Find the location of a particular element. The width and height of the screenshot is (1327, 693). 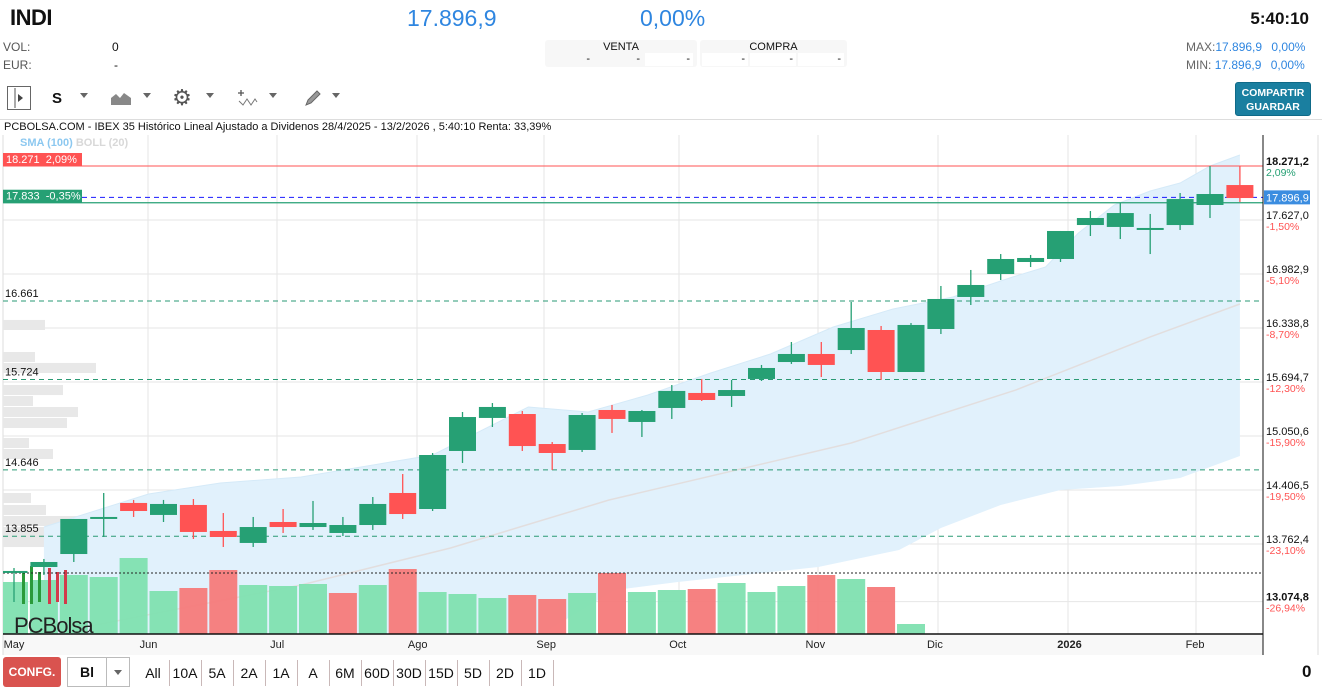

price-tick-pct: -15,90% is located at coordinates (1285, 443).